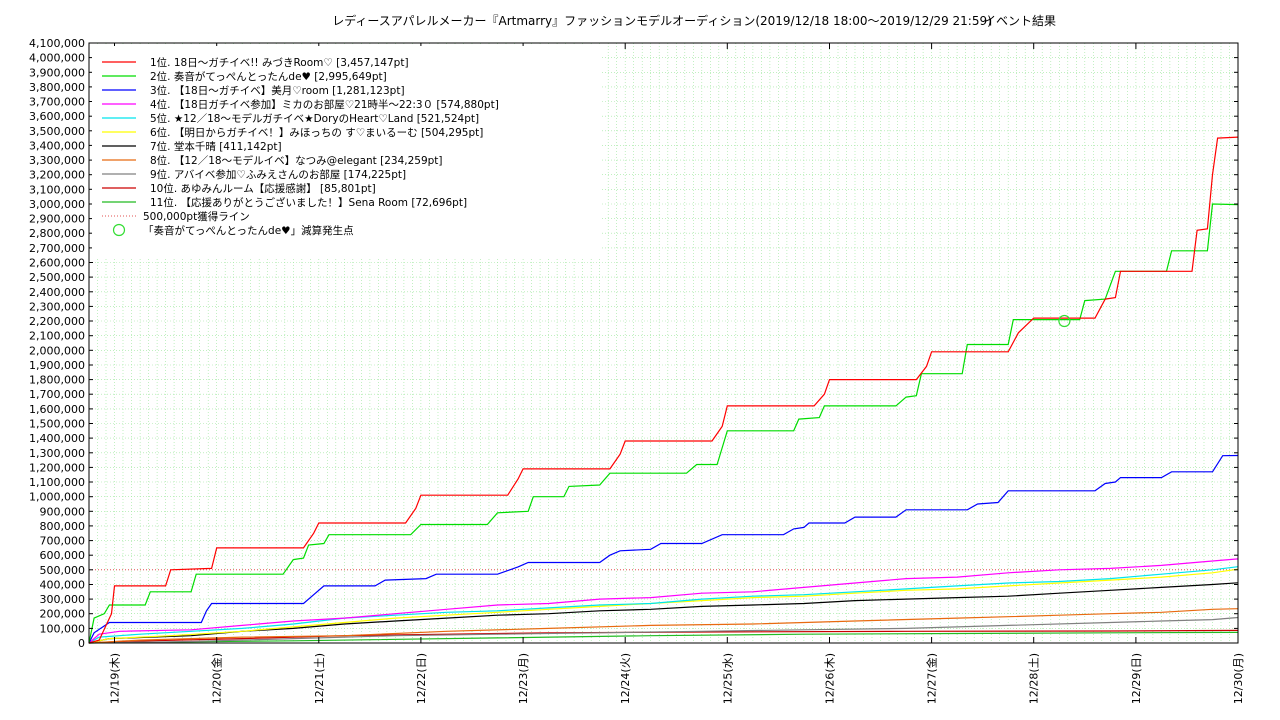  Describe the element at coordinates (296, 160) in the screenshot. I see `legend-label-8: 8位. 【12／18〜モデルイベ】なつみ@elegant [234,259pt]` at that location.